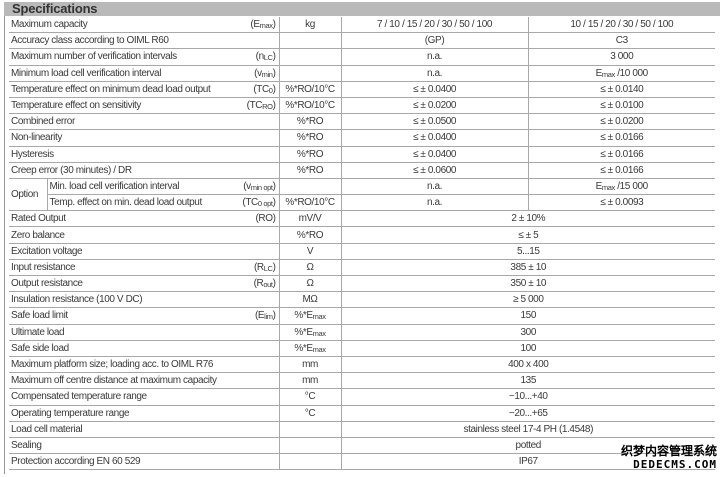  I want to click on row-label: Safe side load, so click(121, 348).